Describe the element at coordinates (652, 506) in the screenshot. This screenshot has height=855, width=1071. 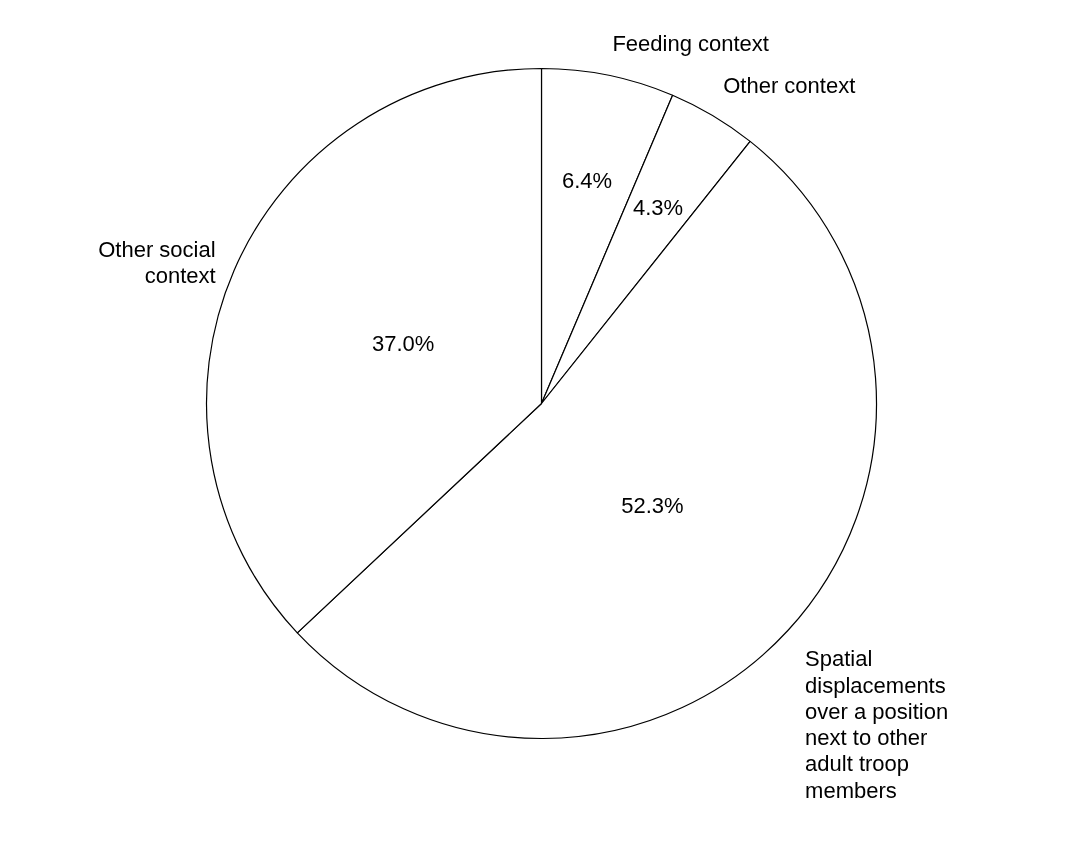
I see `data-label: 52.3%` at that location.